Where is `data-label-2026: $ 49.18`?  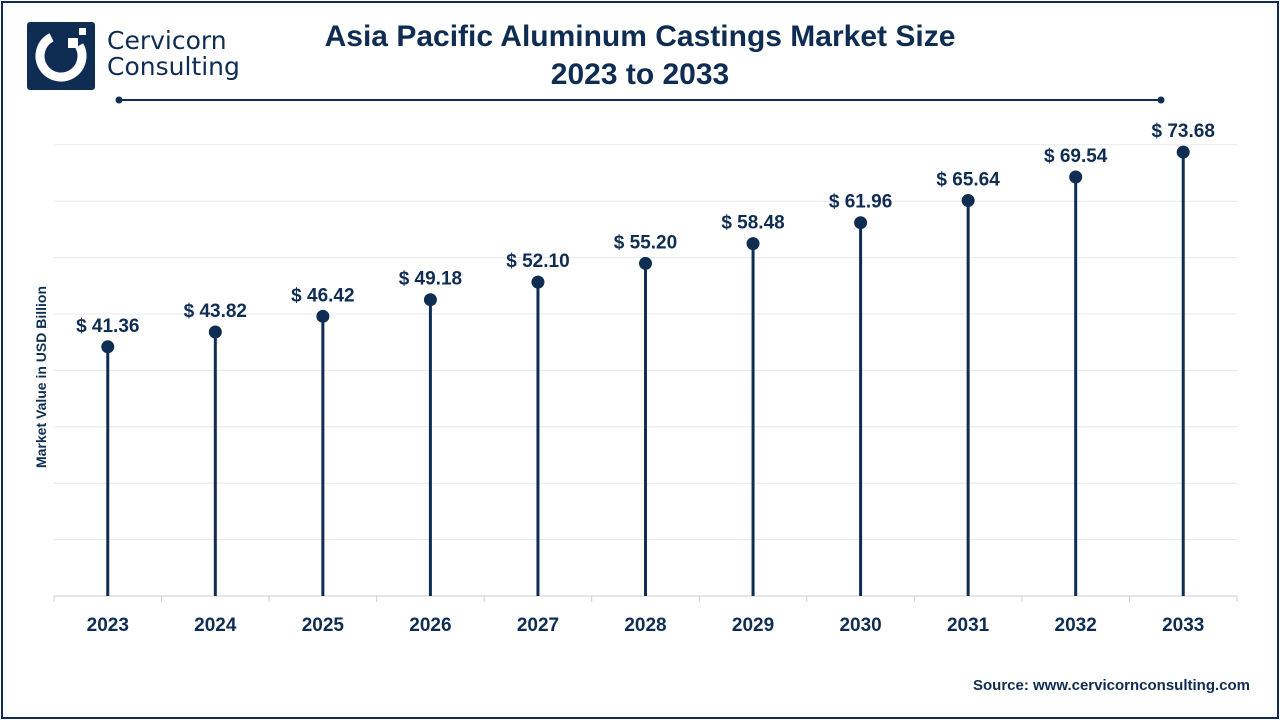 data-label-2026: $ 49.18 is located at coordinates (430, 279).